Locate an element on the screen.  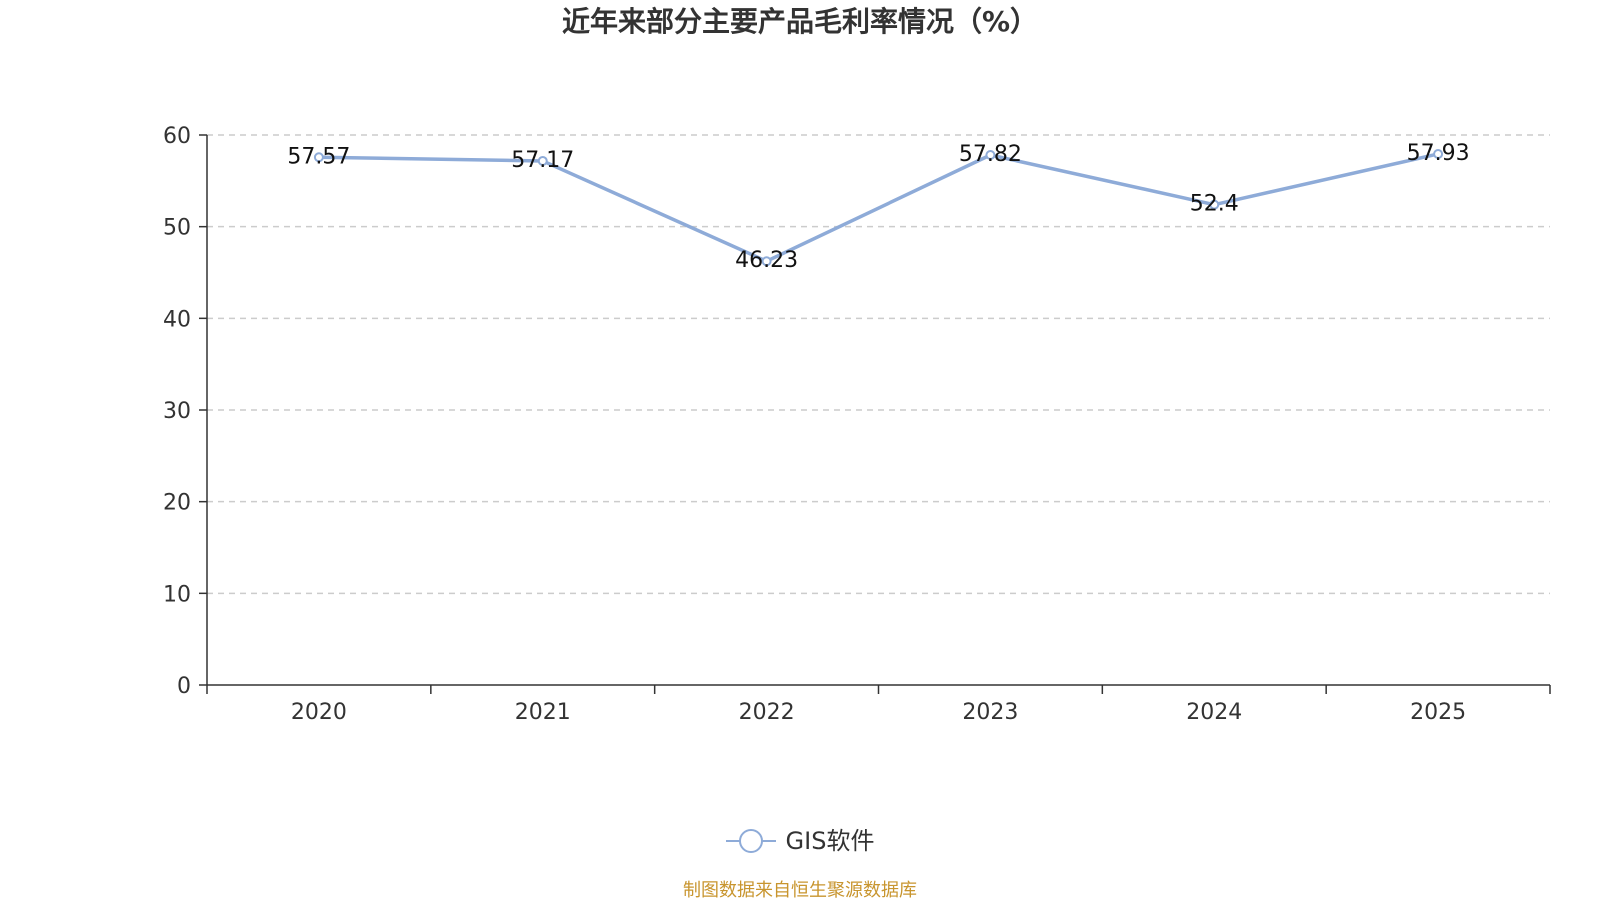
data-label: 52.4 is located at coordinates (1214, 204).